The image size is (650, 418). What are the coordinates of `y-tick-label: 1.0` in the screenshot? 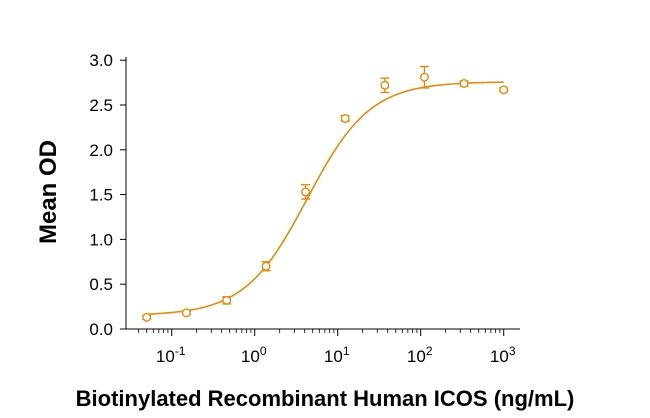 It's located at (101, 239).